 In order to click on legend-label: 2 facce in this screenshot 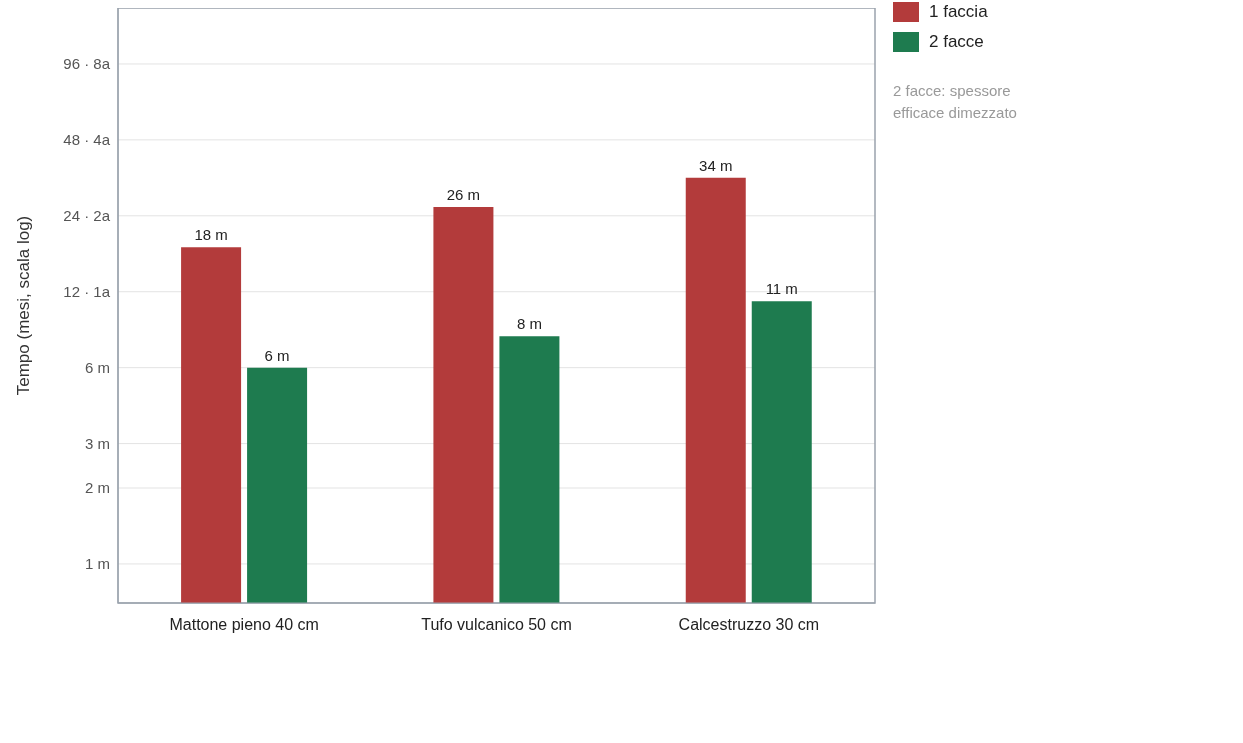, I will do `click(956, 42)`.